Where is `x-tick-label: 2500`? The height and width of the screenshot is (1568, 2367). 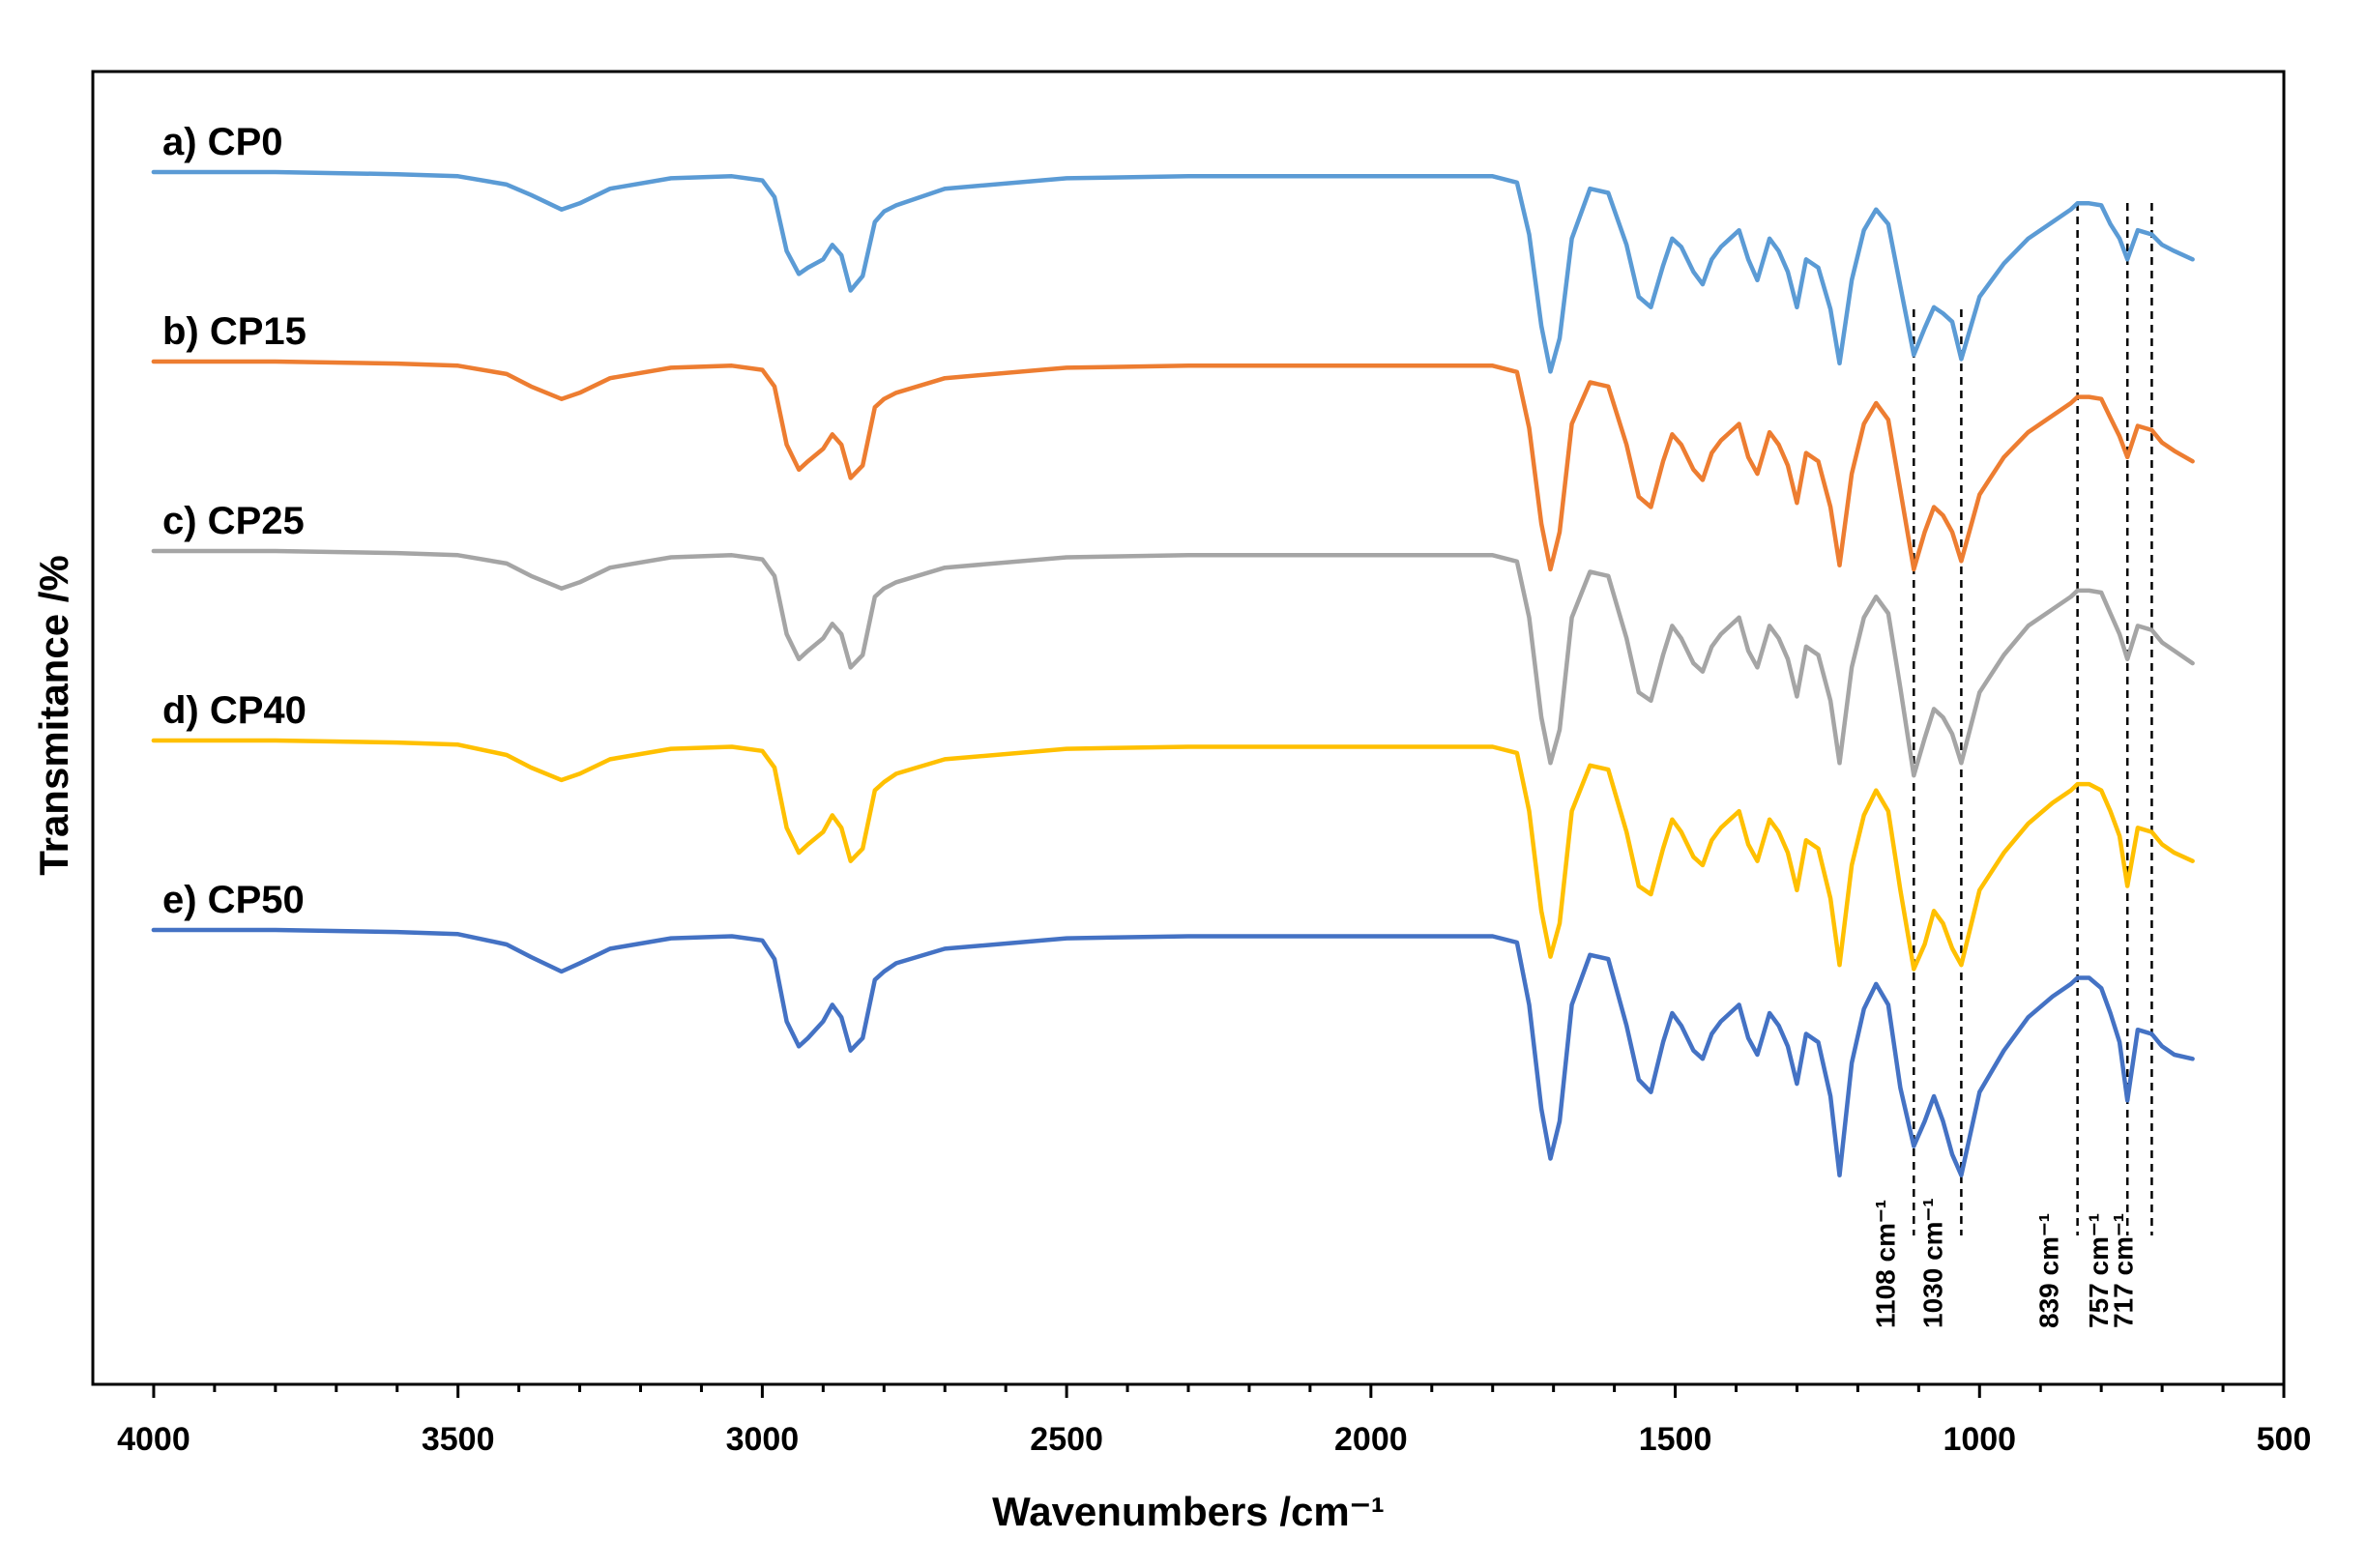
x-tick-label: 2500 is located at coordinates (1066, 1439).